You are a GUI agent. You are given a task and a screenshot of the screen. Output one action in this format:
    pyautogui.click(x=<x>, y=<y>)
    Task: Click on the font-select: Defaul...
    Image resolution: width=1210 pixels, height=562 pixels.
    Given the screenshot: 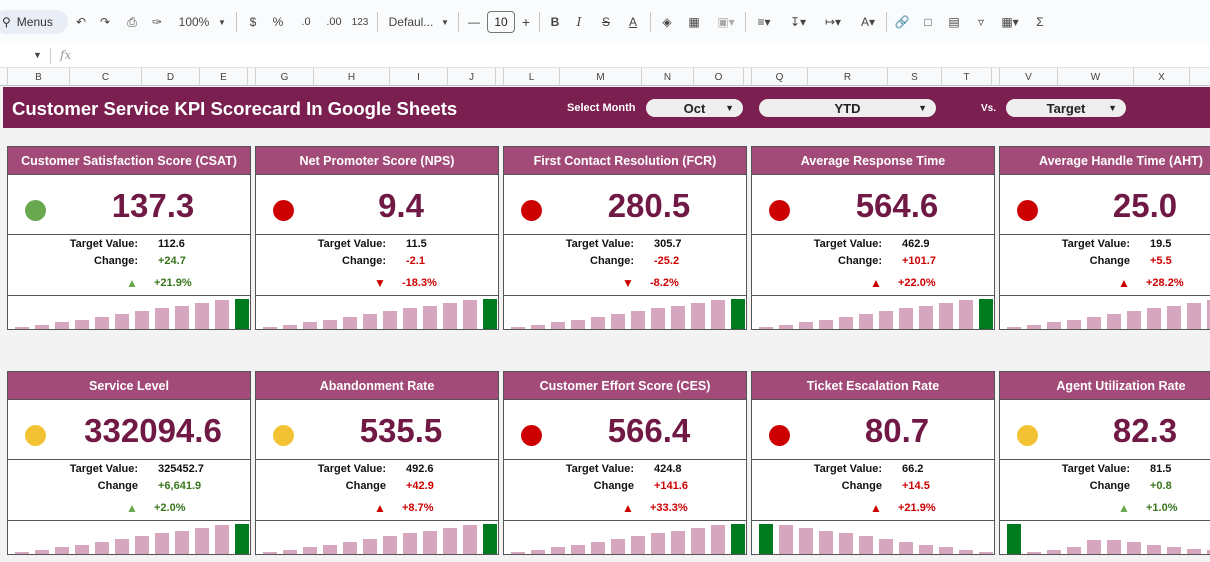 What is the action you would take?
    pyautogui.click(x=411, y=22)
    